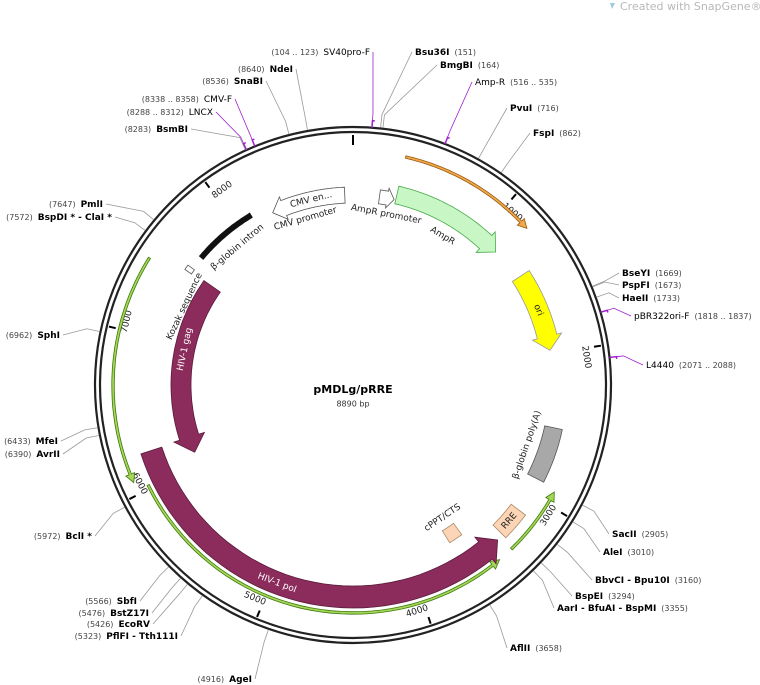 The image size is (760, 685). Describe the element at coordinates (613, 553) in the screenshot. I see `label-name: AleI` at that location.